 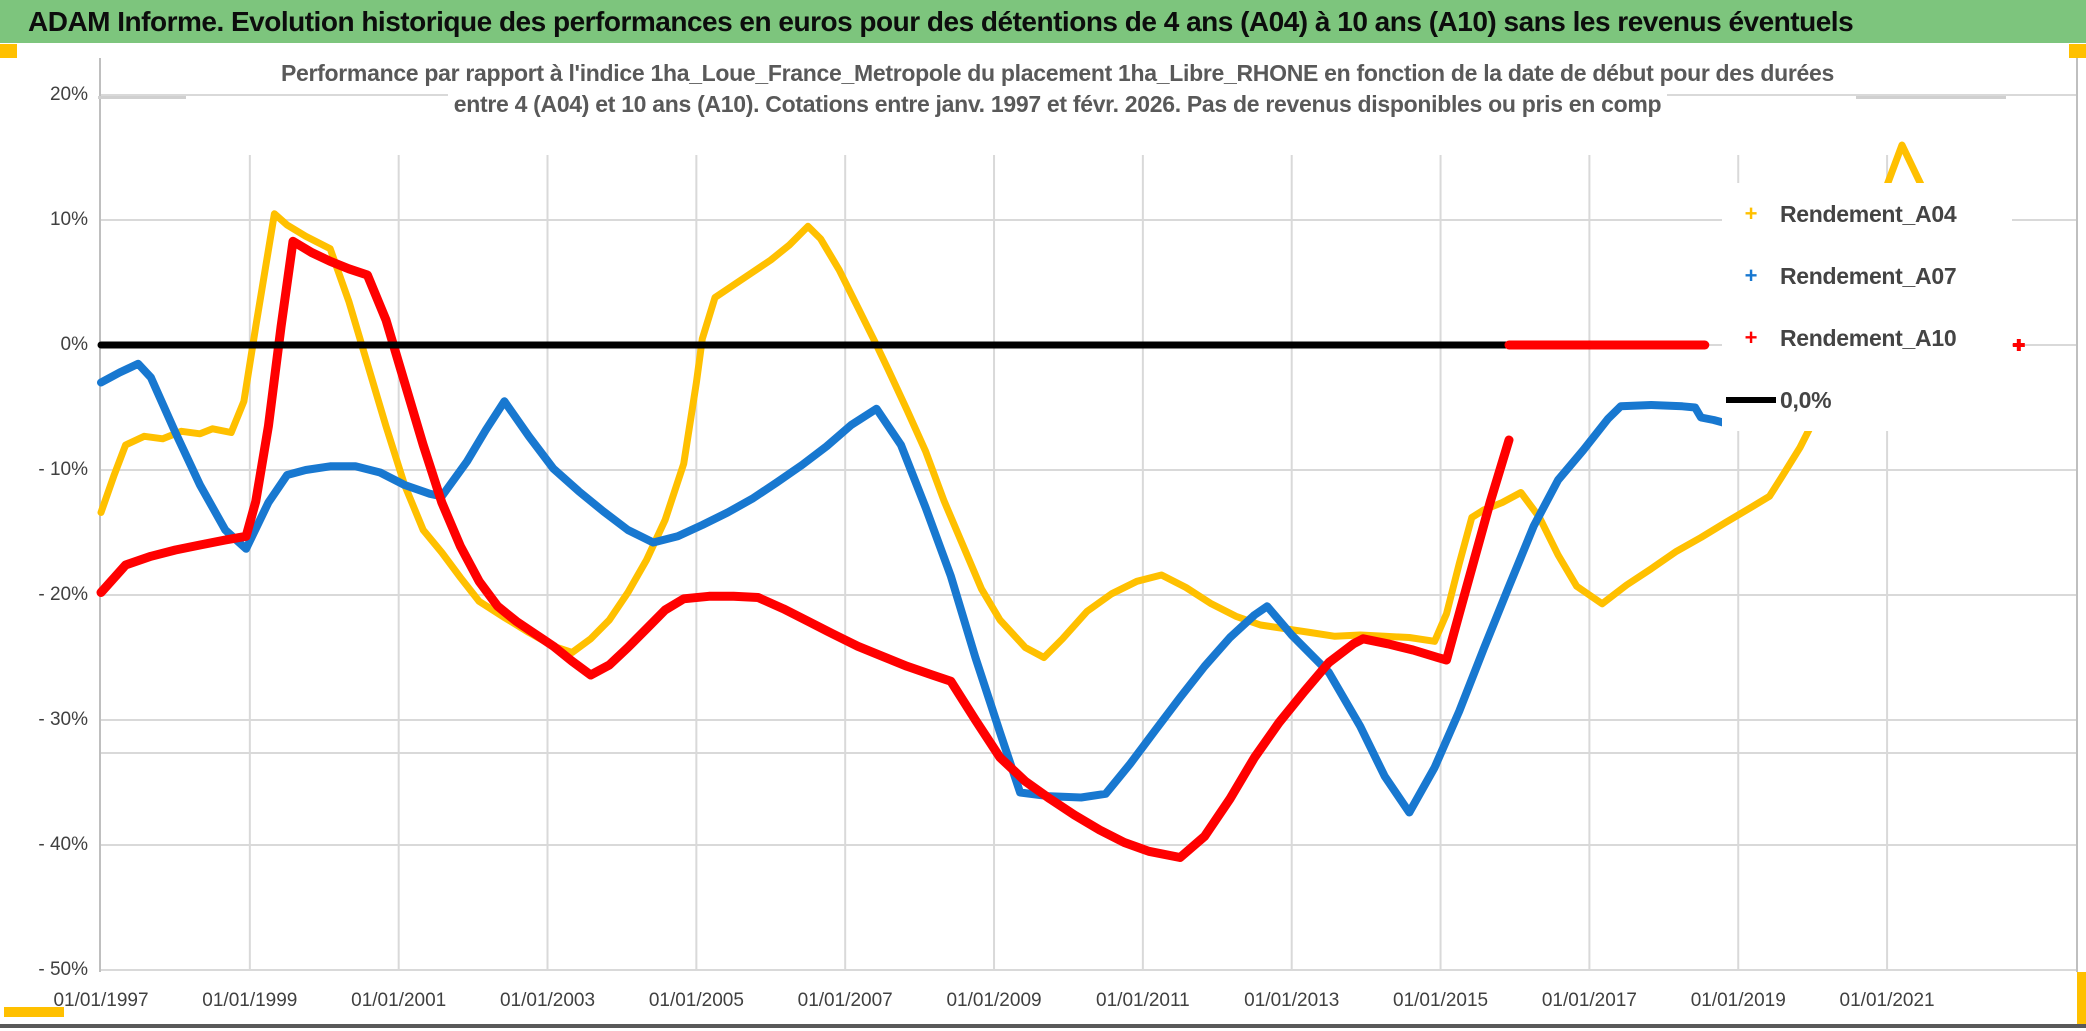 What do you see at coordinates (8, 51) in the screenshot?
I see `corner-tab-top-left` at bounding box center [8, 51].